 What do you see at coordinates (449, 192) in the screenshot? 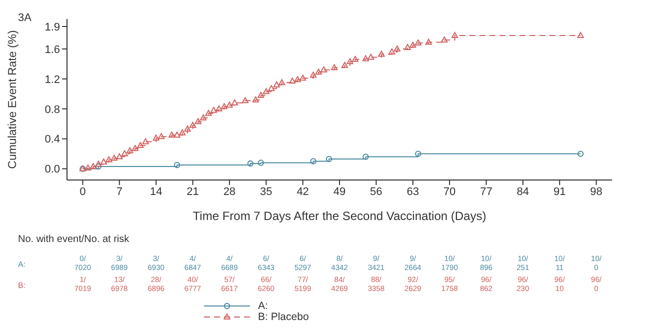
I see `x-tick-label: 70` at bounding box center [449, 192].